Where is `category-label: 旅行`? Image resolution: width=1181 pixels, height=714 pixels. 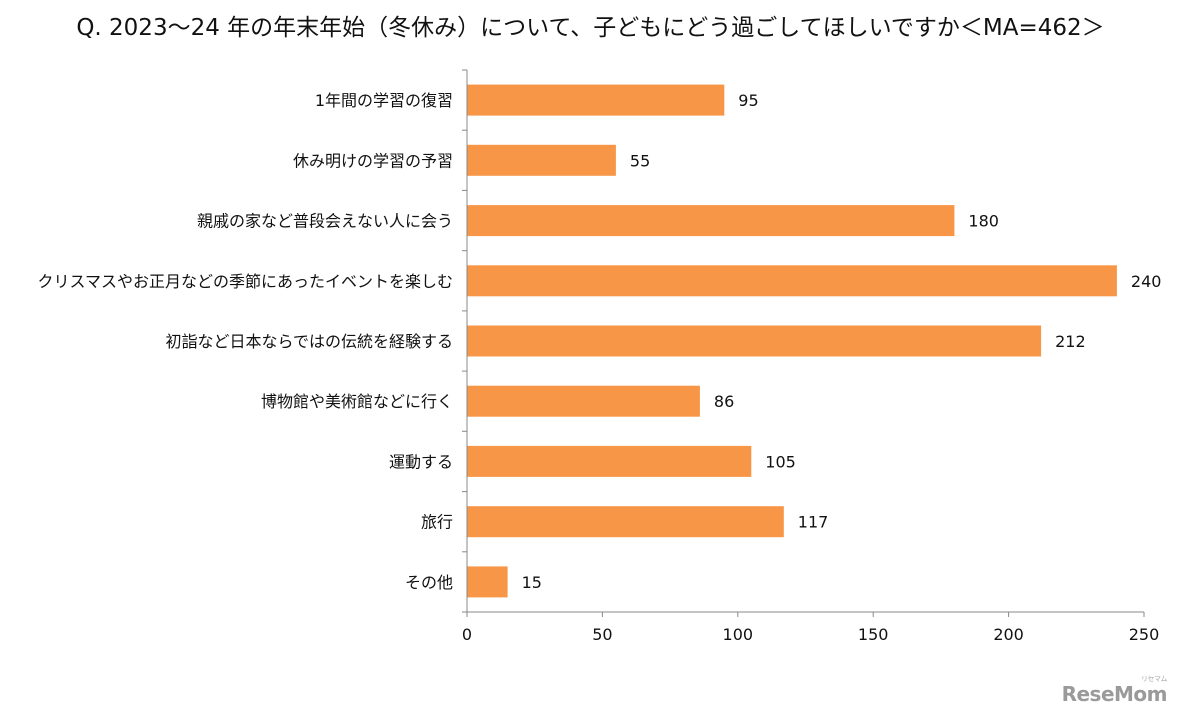
category-label: 旅行 is located at coordinates (437, 522).